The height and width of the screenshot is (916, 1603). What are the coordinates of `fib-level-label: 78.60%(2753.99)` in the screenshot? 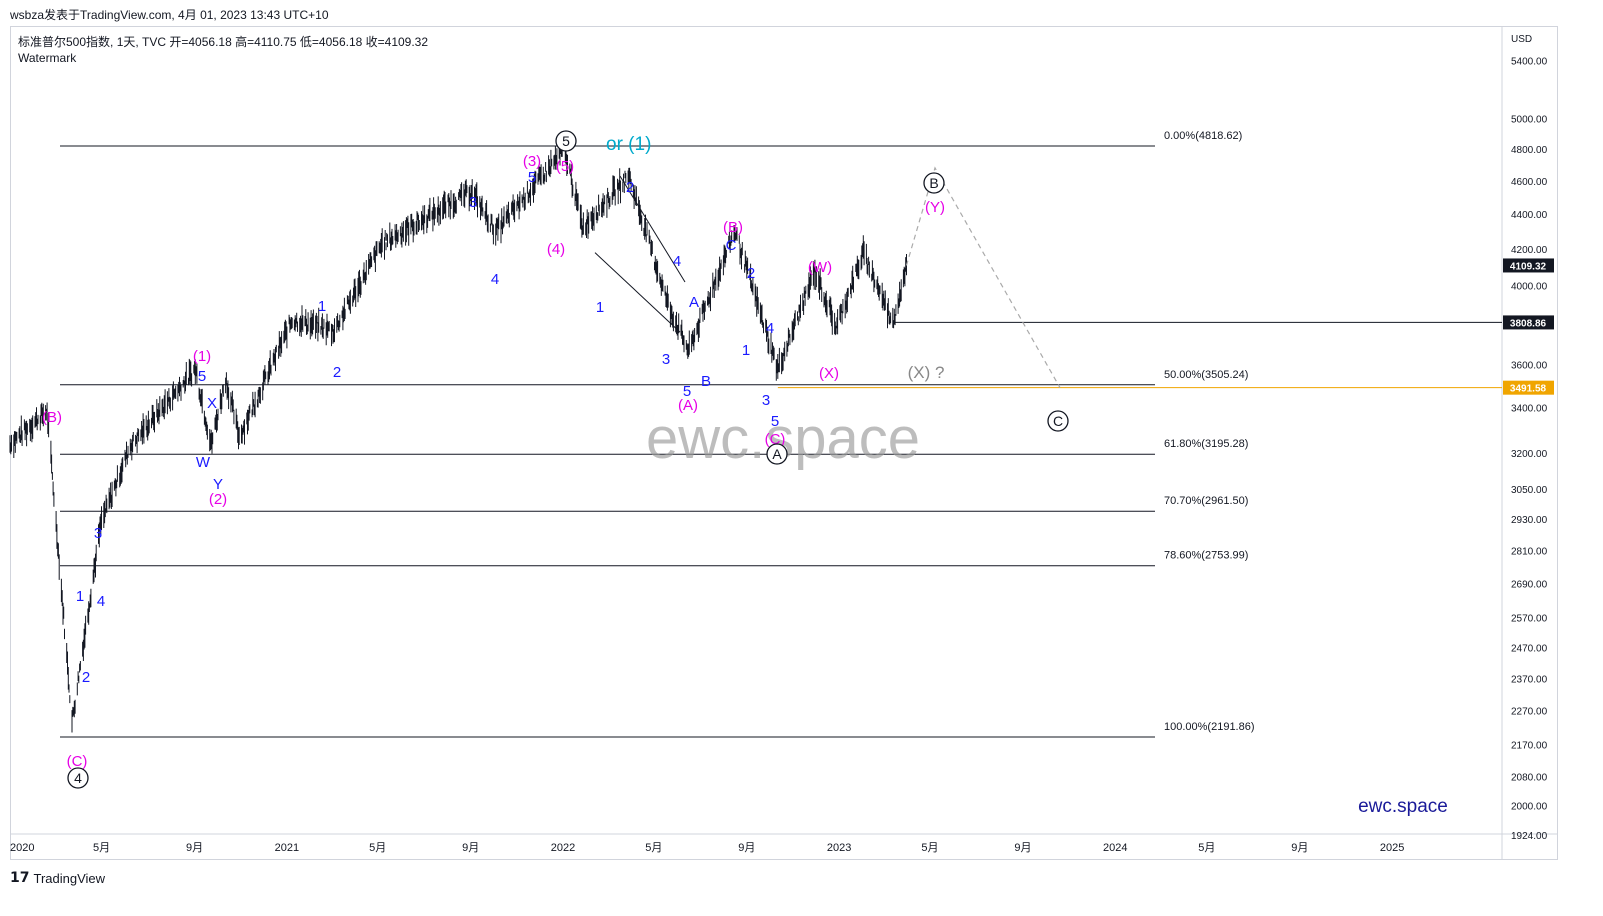 It's located at (1206, 556).